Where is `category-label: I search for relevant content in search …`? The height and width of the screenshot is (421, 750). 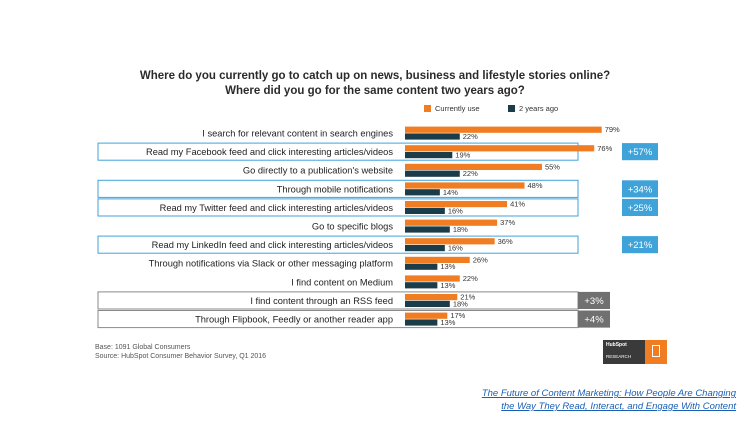
category-label: I search for relevant content in search … is located at coordinates (297, 134).